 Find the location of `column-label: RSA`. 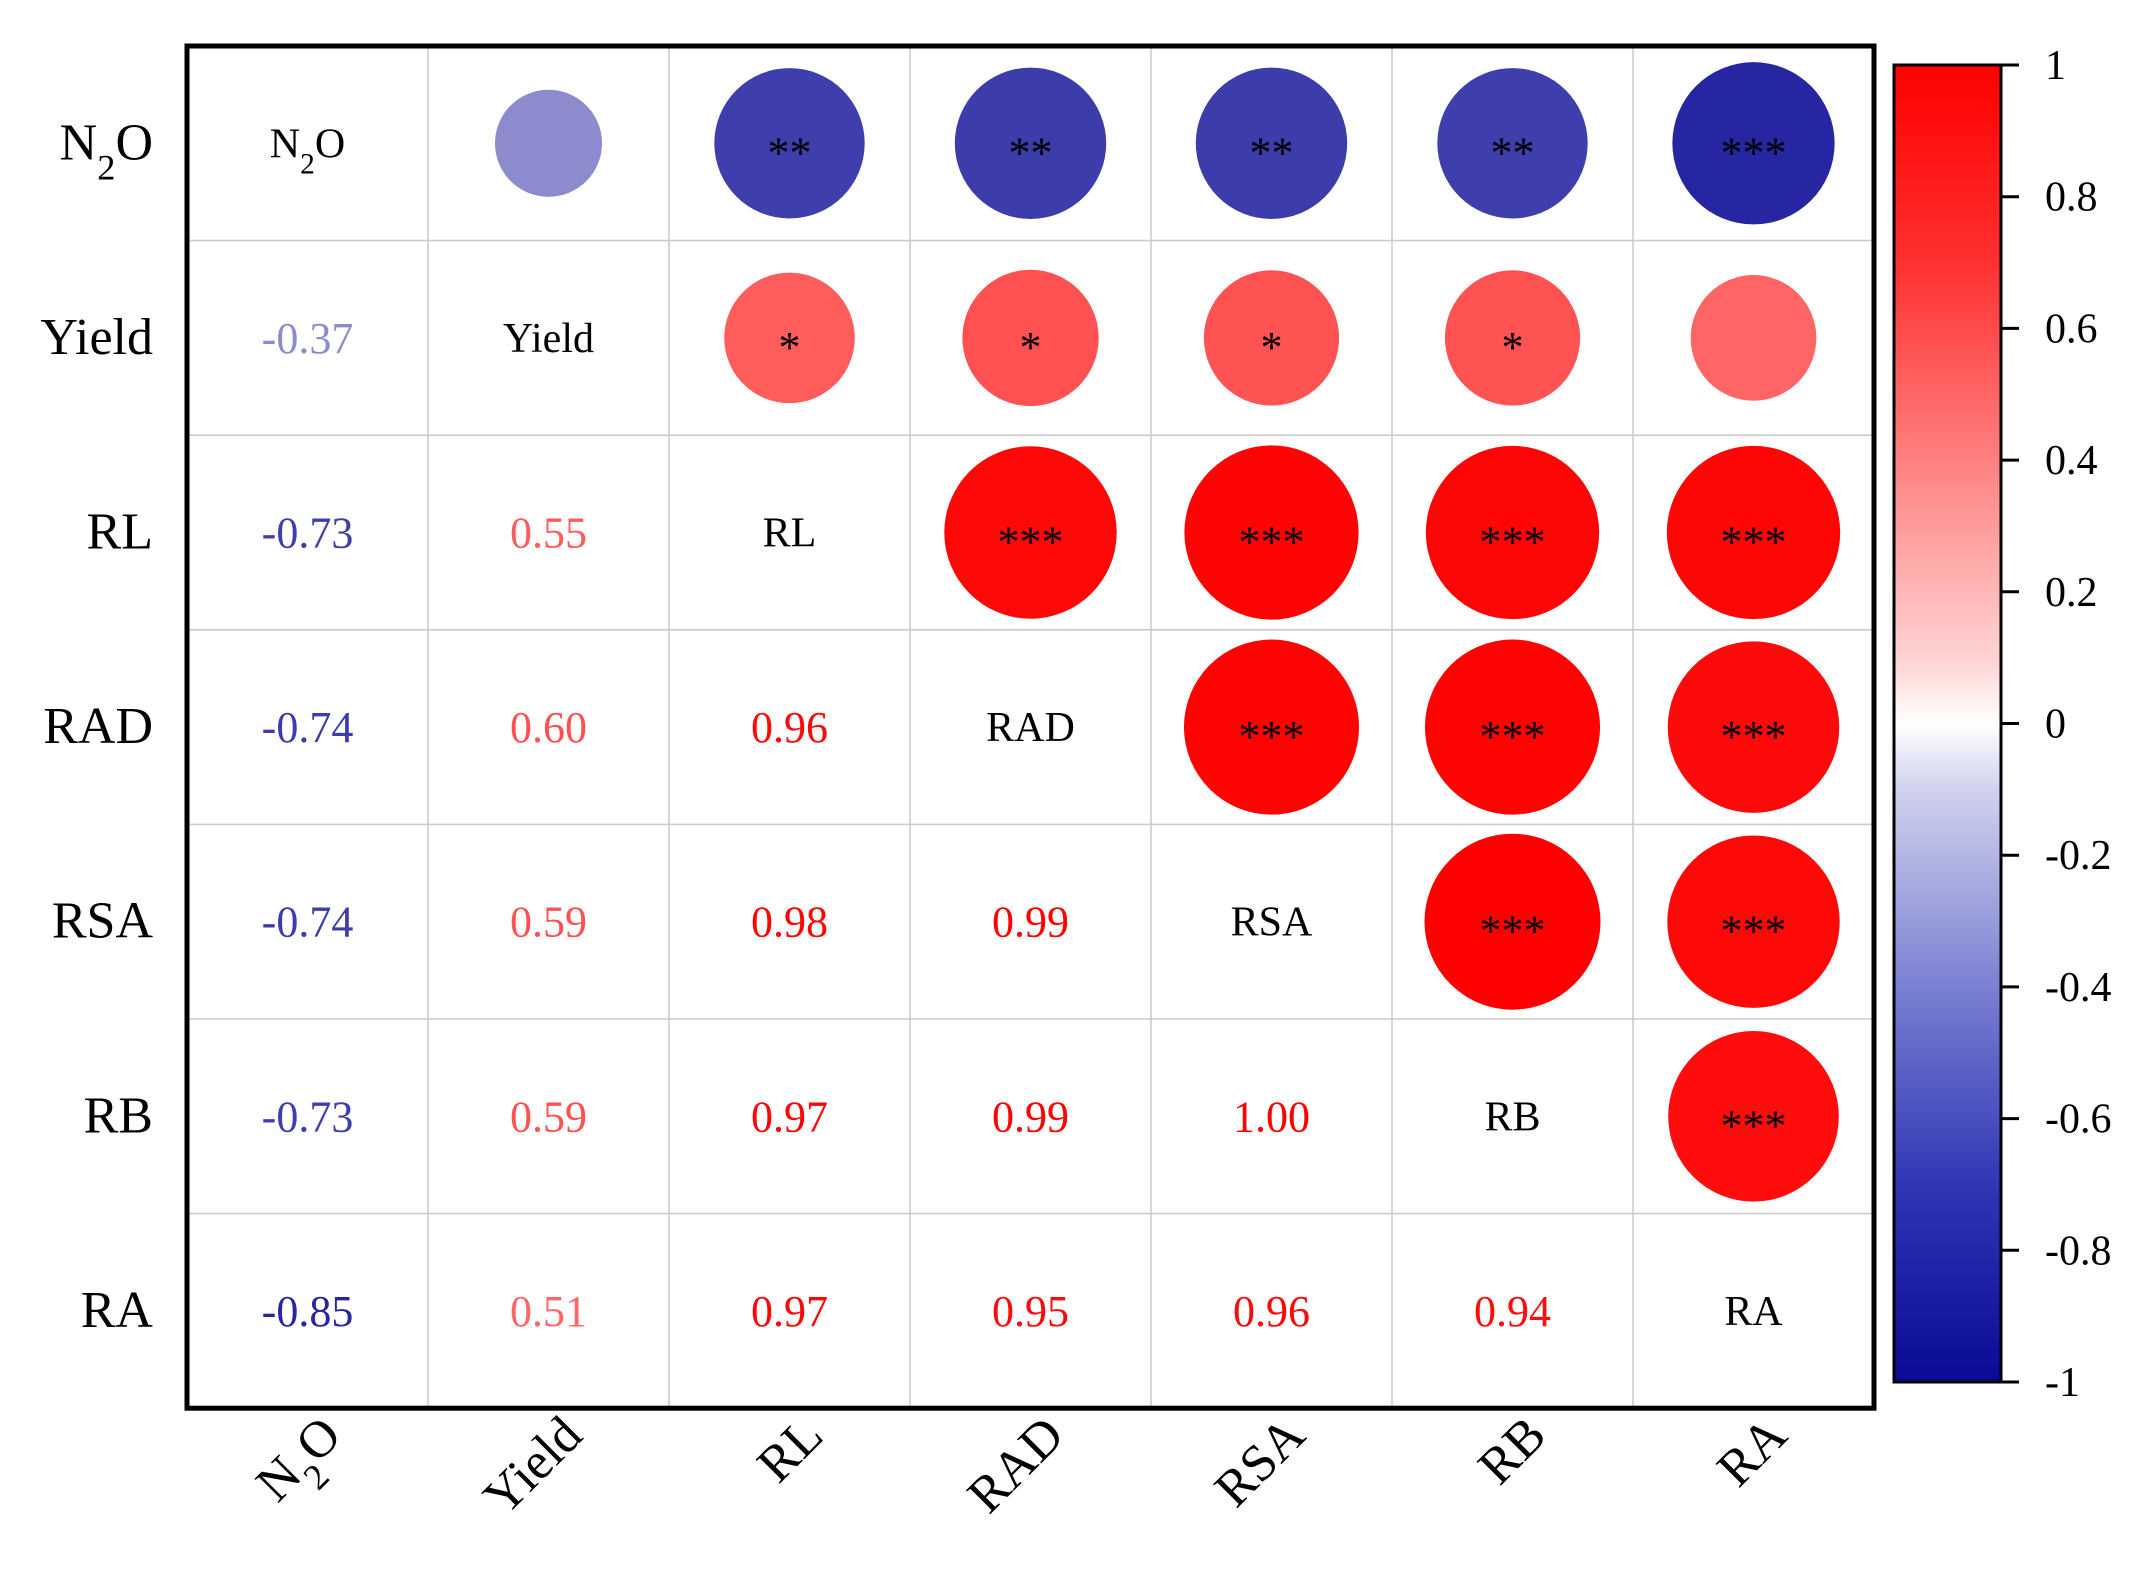

column-label: RSA is located at coordinates (1260, 1462).